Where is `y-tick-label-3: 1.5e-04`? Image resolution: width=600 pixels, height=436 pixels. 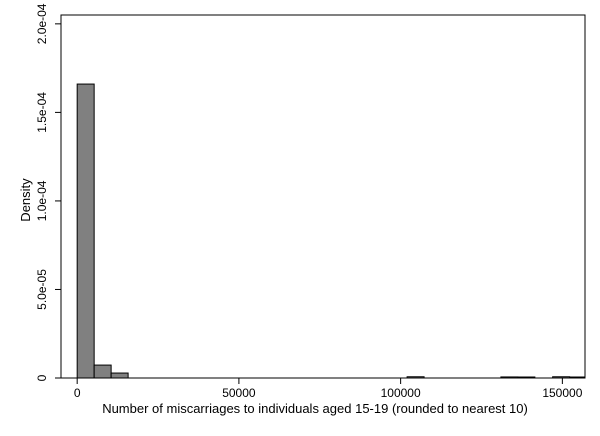
y-tick-label-3: 1.5e-04 is located at coordinates (42, 112).